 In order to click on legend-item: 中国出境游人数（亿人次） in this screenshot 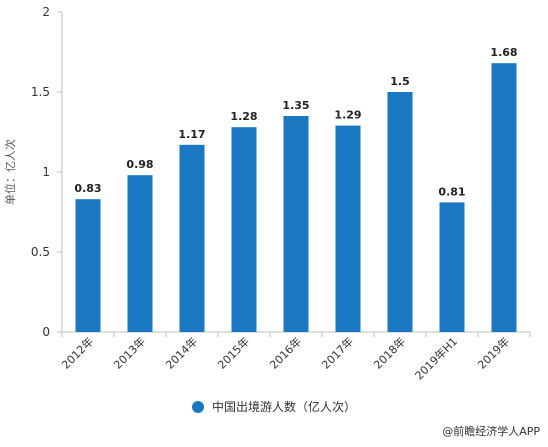, I will do `click(273, 406)`.